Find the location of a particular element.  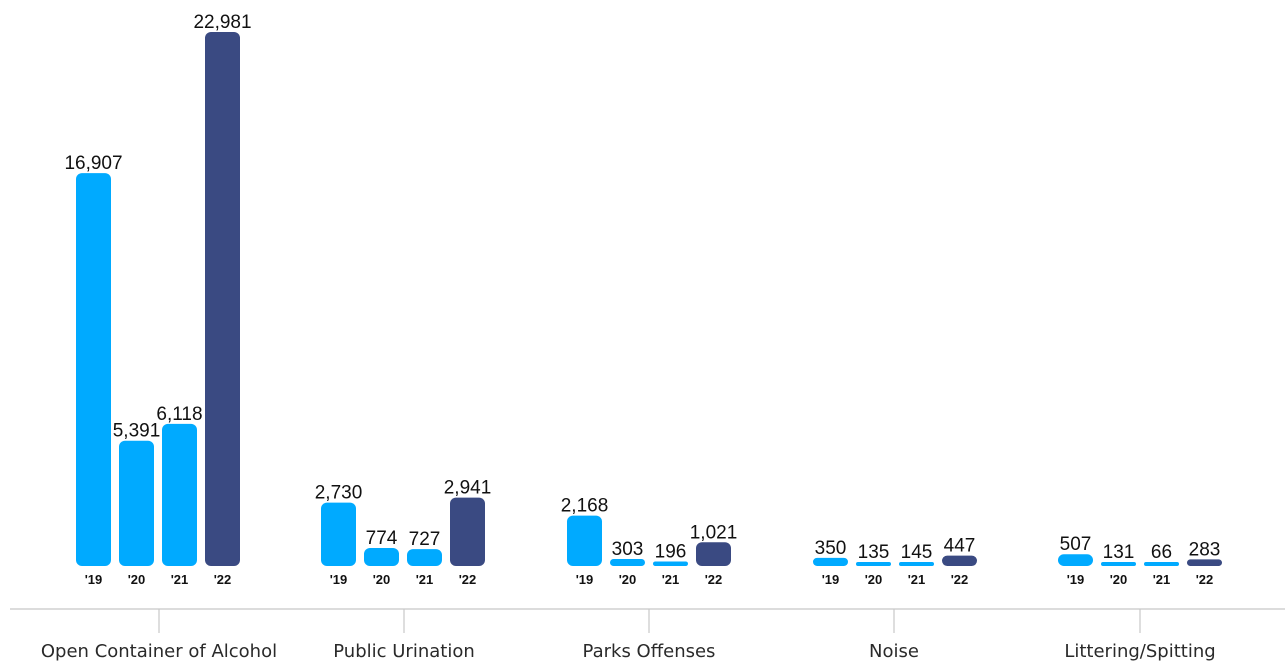

bar-value-label: 350 is located at coordinates (831, 548).